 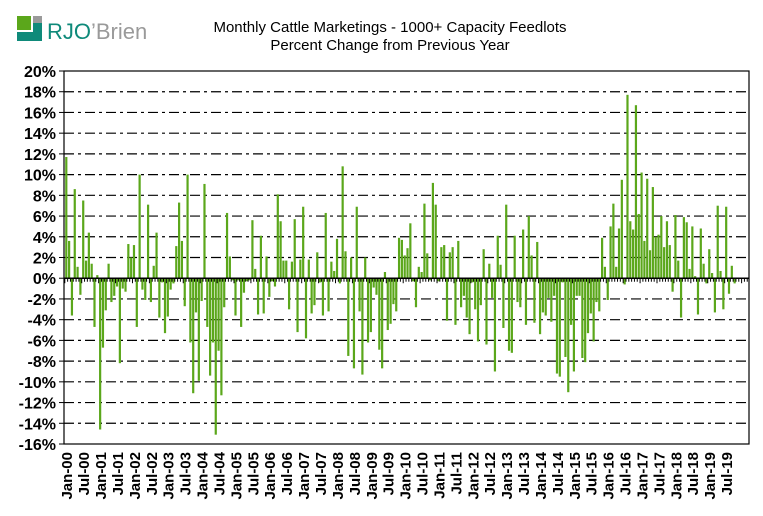 What do you see at coordinates (338, 476) in the screenshot?
I see `x-tick-label: Jan-08` at bounding box center [338, 476].